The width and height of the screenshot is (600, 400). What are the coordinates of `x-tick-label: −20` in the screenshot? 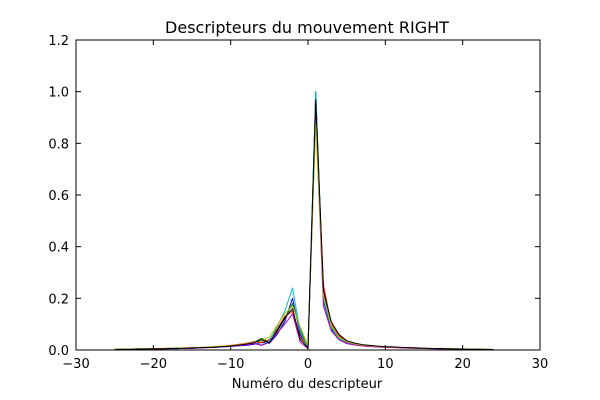 It's located at (153, 364).